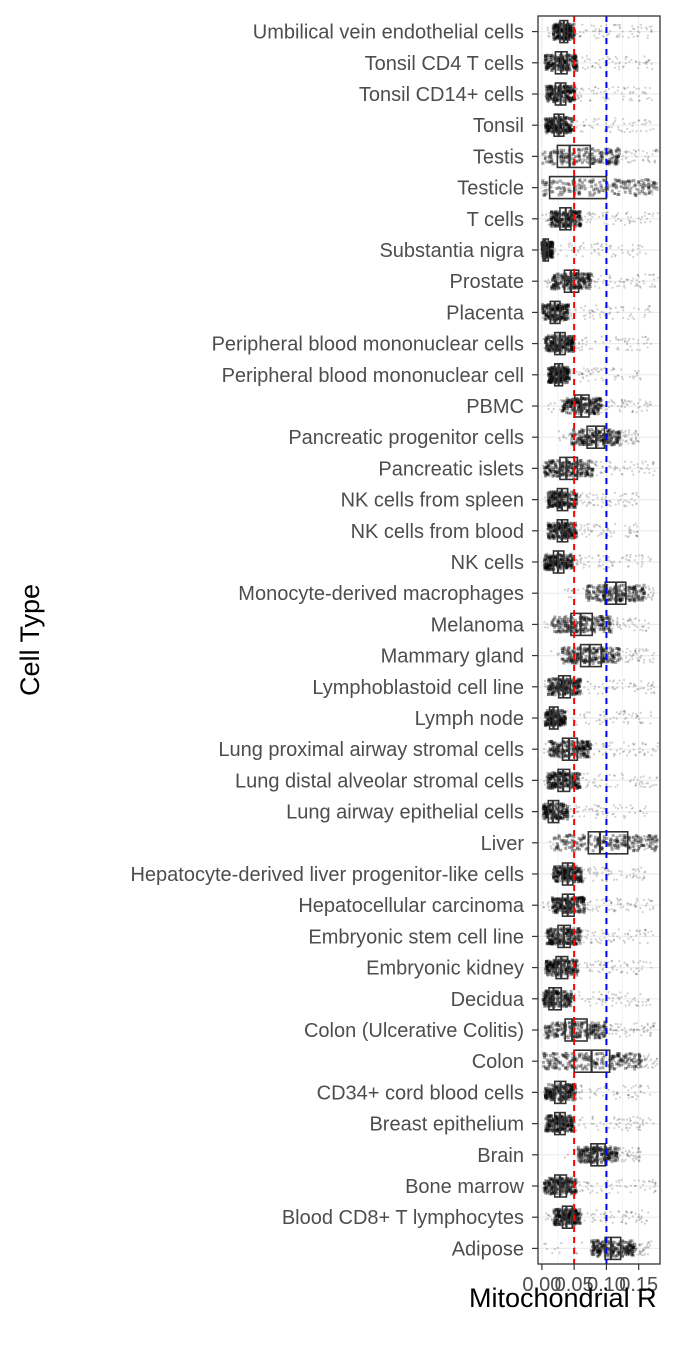 Image resolution: width=677 pixels, height=1354 pixels. I want to click on category-points, so click(598, 94).